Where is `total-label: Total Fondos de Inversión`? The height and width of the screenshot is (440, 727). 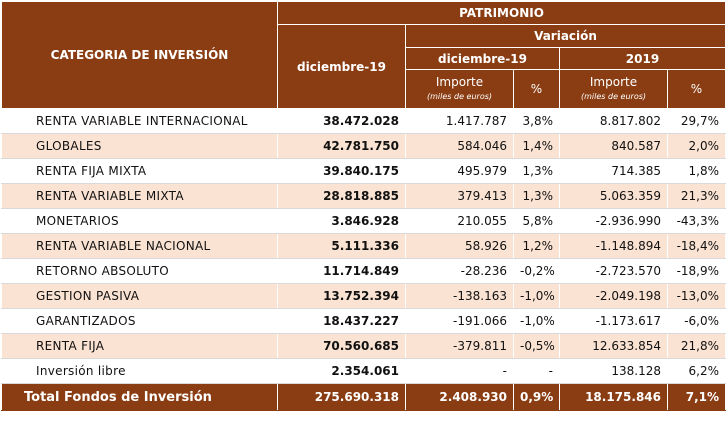 total-label: Total Fondos de Inversión is located at coordinates (139, 397).